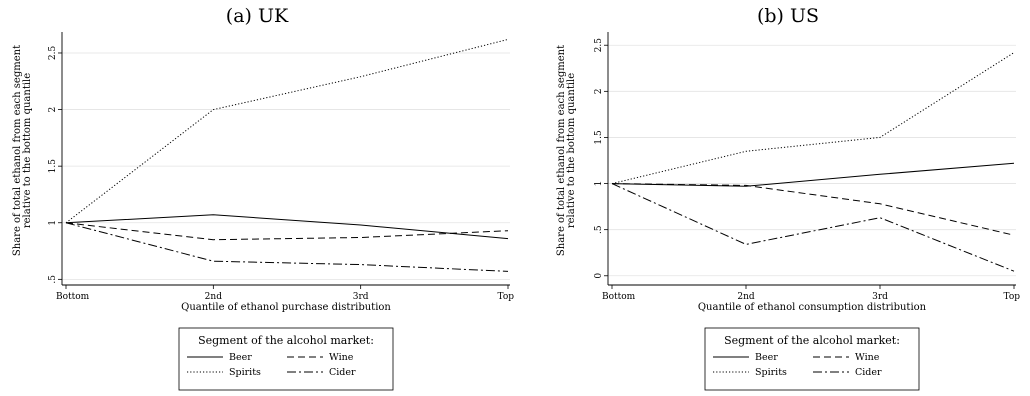  What do you see at coordinates (813, 118) in the screenshot?
I see `series-line-spirits` at bounding box center [813, 118].